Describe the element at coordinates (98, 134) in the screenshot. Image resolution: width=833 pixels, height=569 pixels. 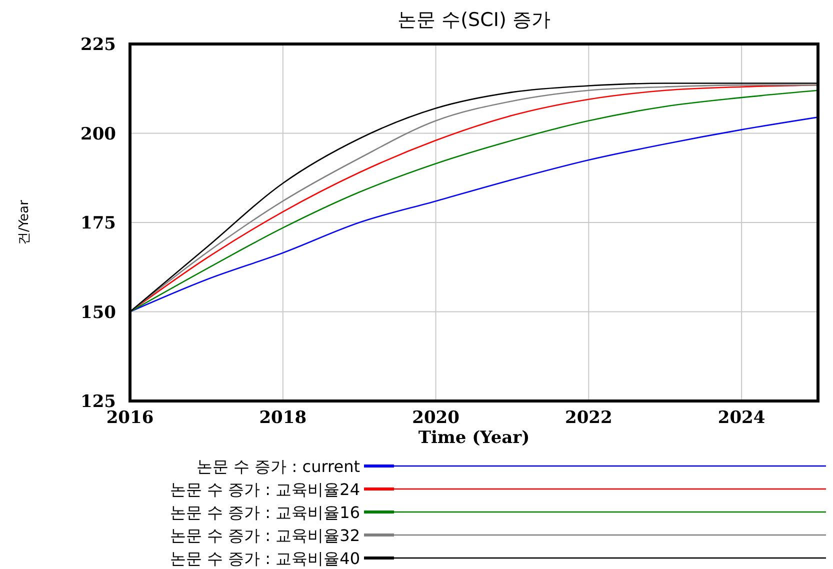
I see `y-tick-label: 200` at that location.